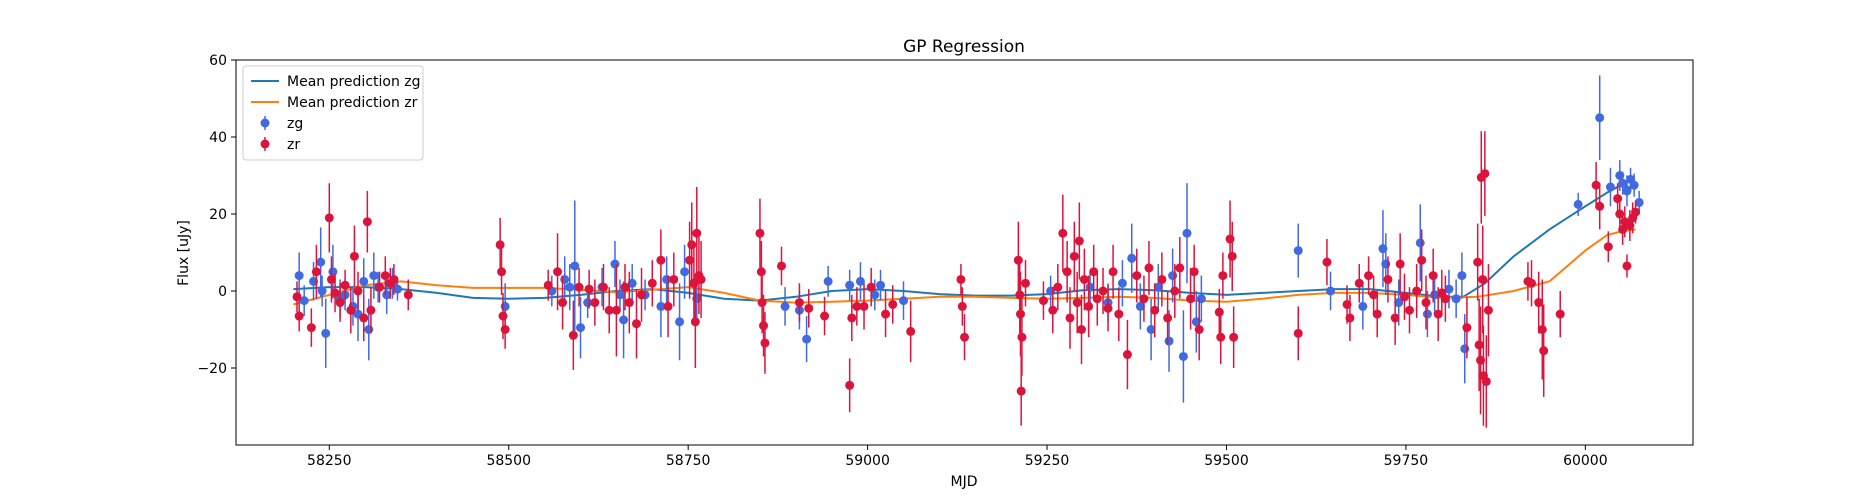 The image size is (1875, 500). What do you see at coordinates (1226, 461) in the screenshot?
I see `x-tick-label: 59500` at bounding box center [1226, 461].